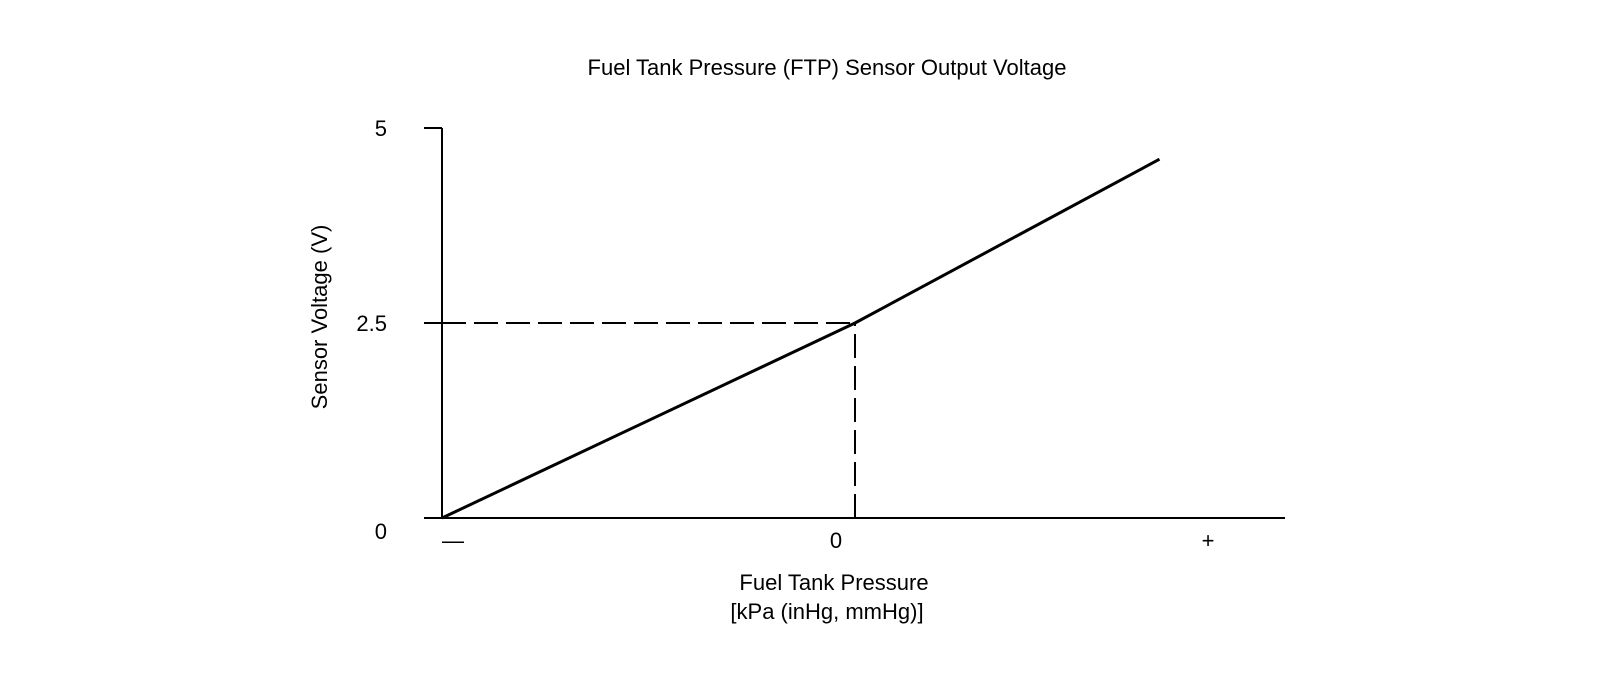 The width and height of the screenshot is (1600, 681). Describe the element at coordinates (453, 540) in the screenshot. I see `x-tick-label: —` at that location.